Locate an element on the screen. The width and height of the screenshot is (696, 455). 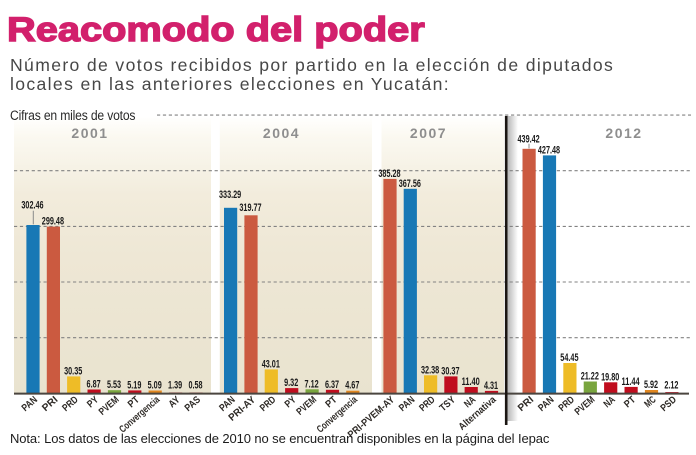
svg-text: 5.92 is located at coordinates (651, 385).